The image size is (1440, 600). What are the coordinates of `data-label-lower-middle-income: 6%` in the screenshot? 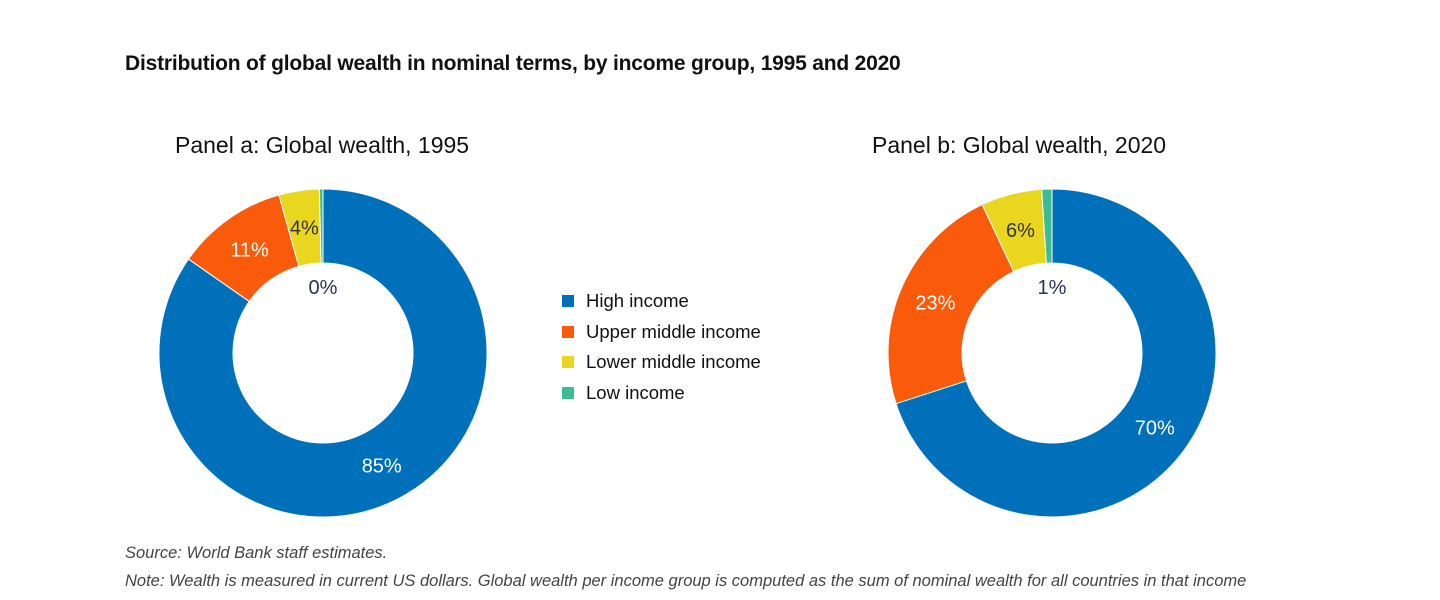 It's located at (1020, 231).